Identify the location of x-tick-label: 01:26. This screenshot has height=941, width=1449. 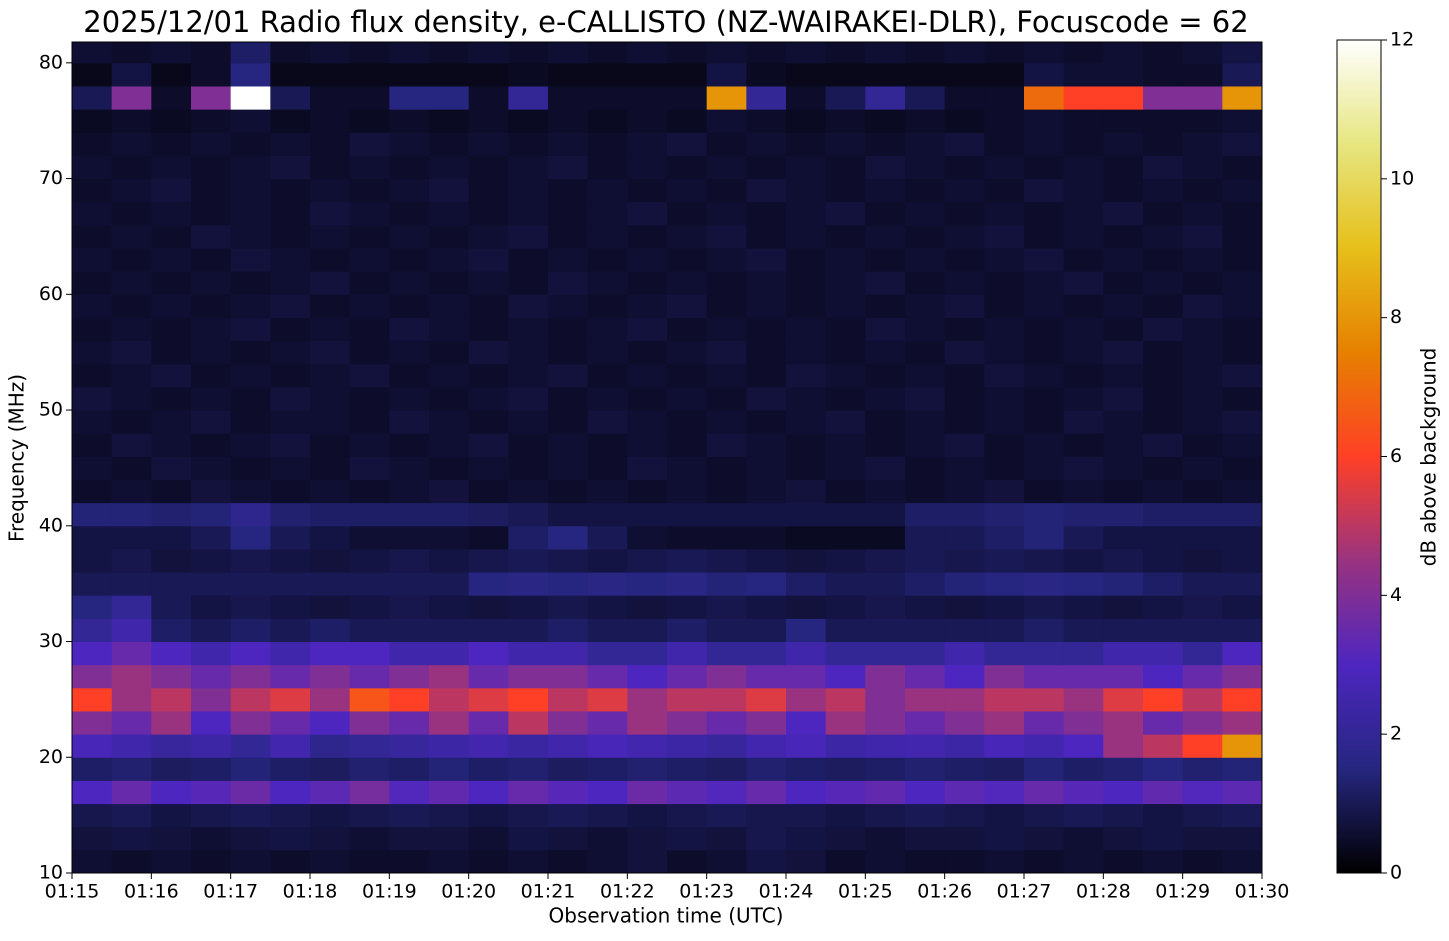
(944, 892).